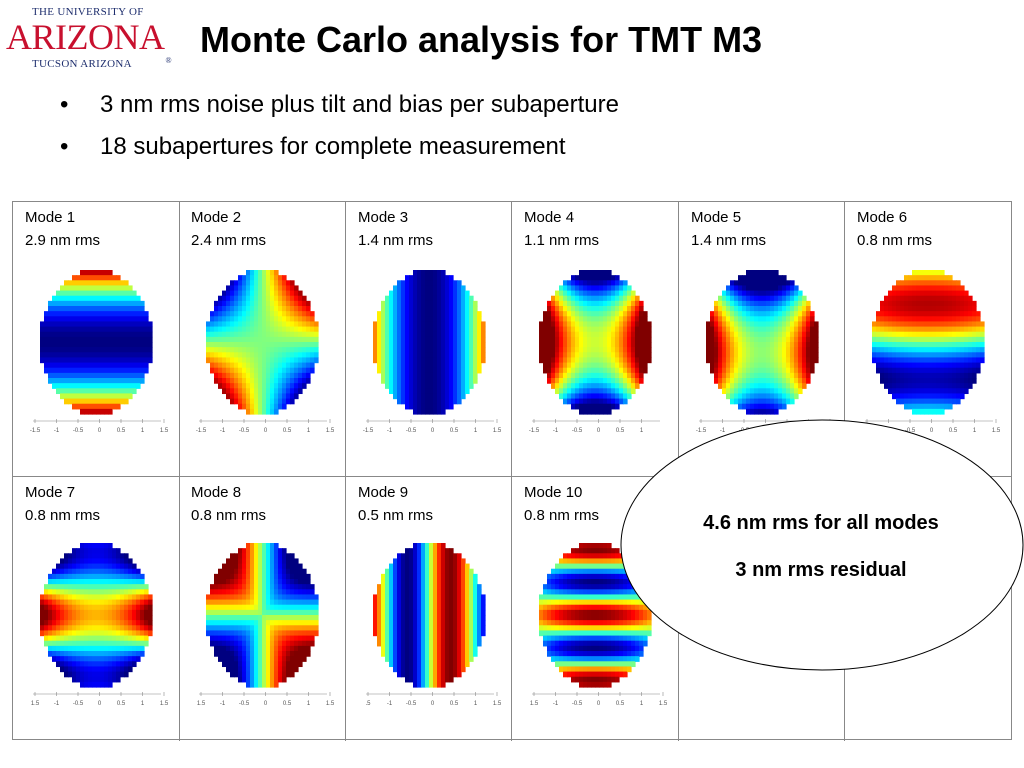  What do you see at coordinates (88, 12) in the screenshot?
I see `logo-line-1: THE UNIVERSITY OF` at bounding box center [88, 12].